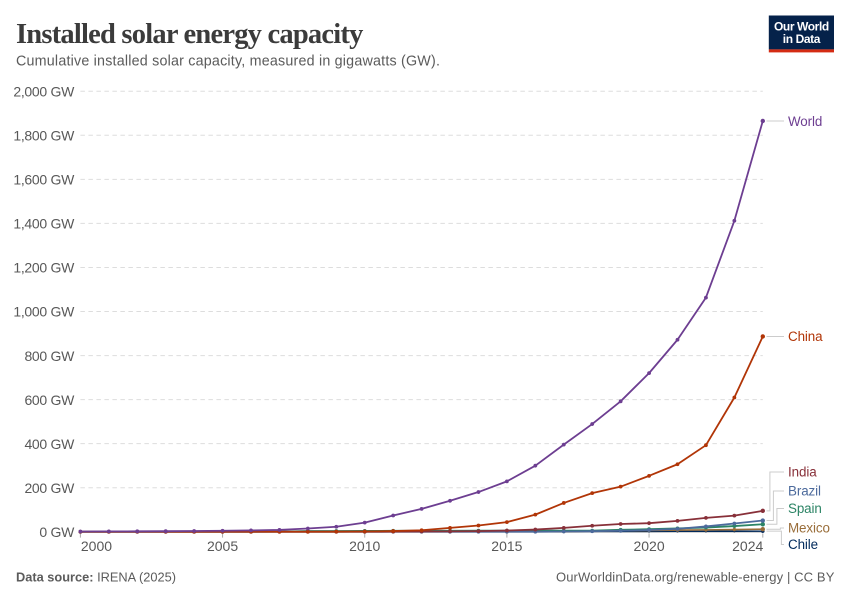 The image size is (850, 605). I want to click on svg-text: 400 GW, so click(49, 444).